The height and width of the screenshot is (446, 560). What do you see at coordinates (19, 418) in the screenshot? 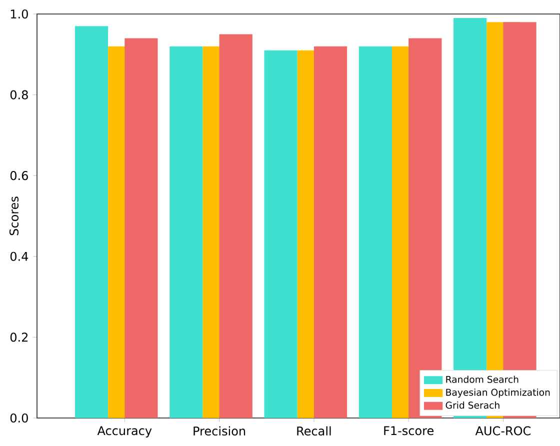
I see `y-tick-label: 0.0` at bounding box center [19, 418].